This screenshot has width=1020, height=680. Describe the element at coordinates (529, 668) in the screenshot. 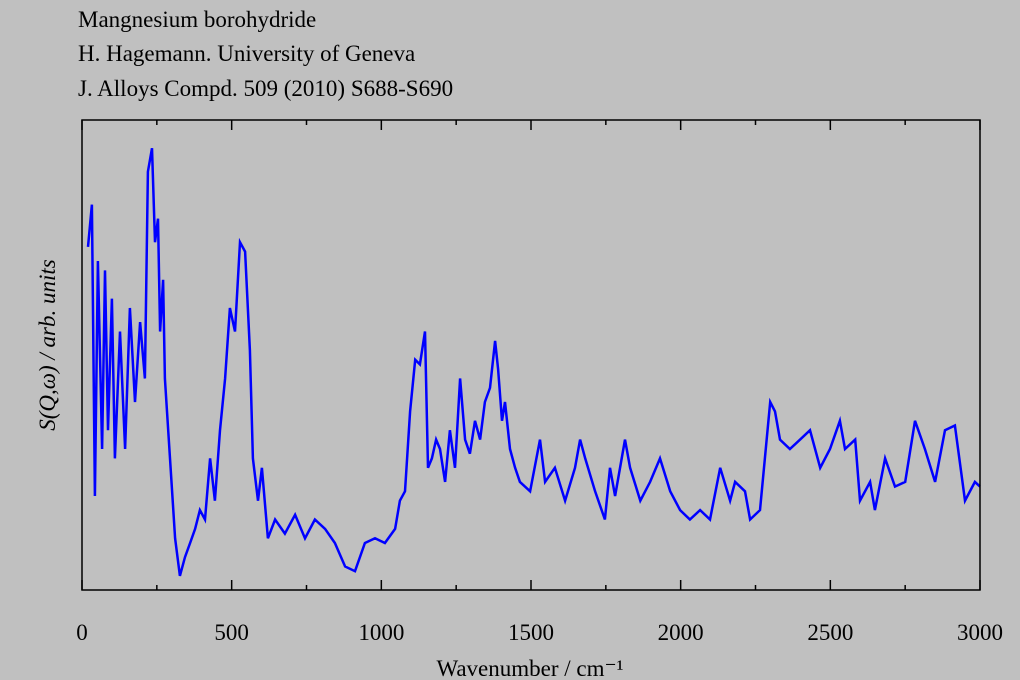

I see `x-axis-label: Wavenumber / cm⁻¹` at that location.